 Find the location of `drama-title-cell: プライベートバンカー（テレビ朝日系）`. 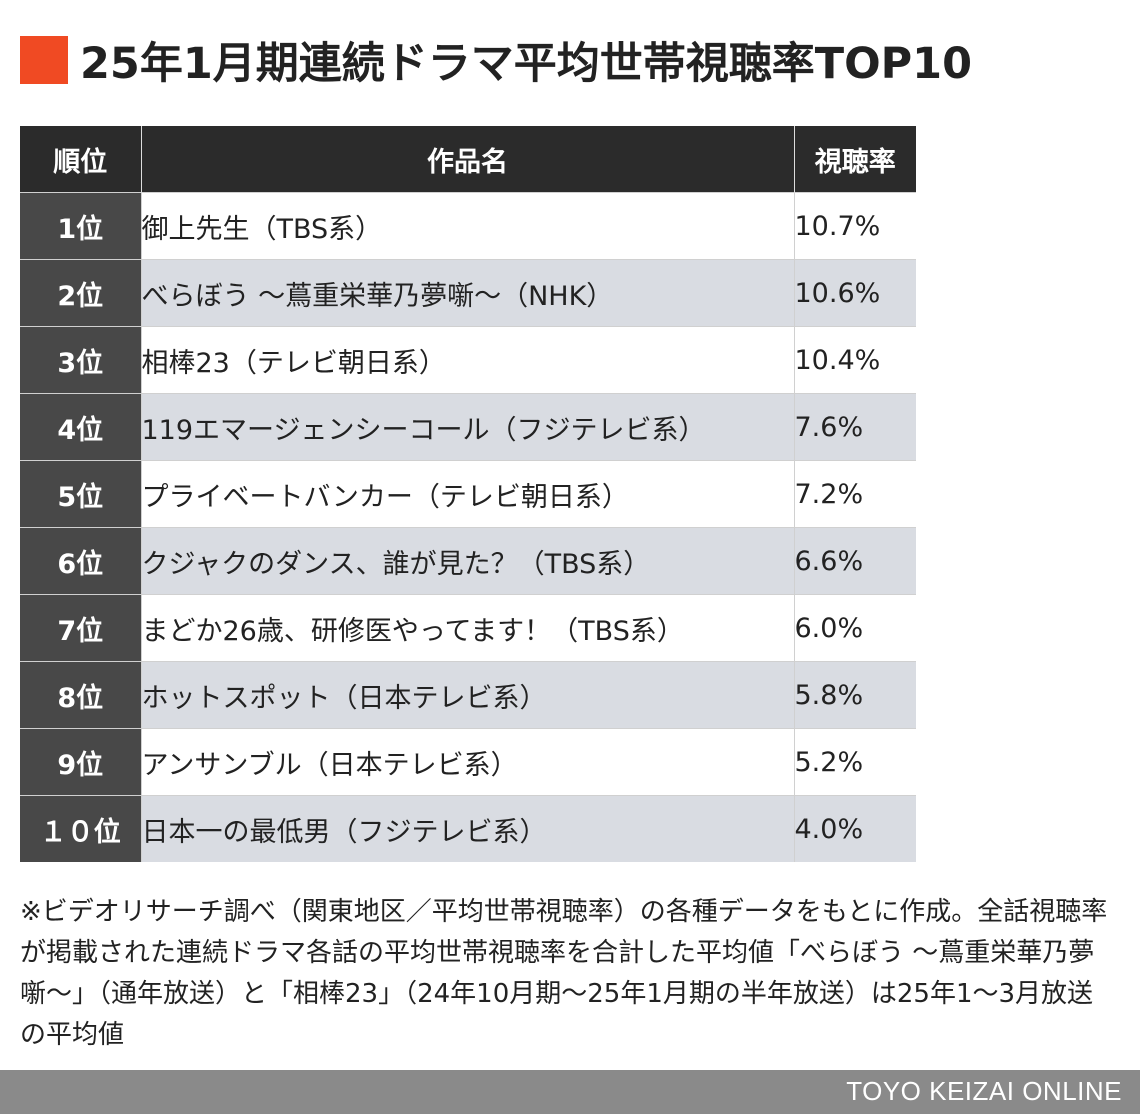

drama-title-cell: プライベートバンカー（テレビ朝日系） is located at coordinates (467, 494).